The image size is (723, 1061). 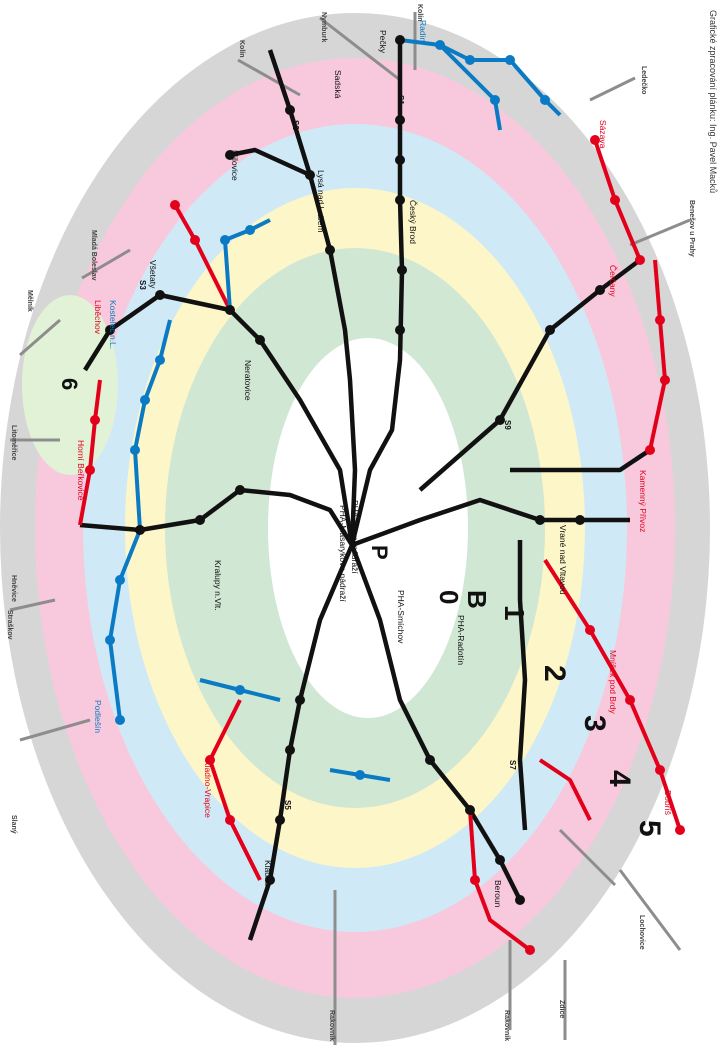 What do you see at coordinates (218, 585) in the screenshot?
I see `station-label: Kralupy n.Vlt.` at bounding box center [218, 585].